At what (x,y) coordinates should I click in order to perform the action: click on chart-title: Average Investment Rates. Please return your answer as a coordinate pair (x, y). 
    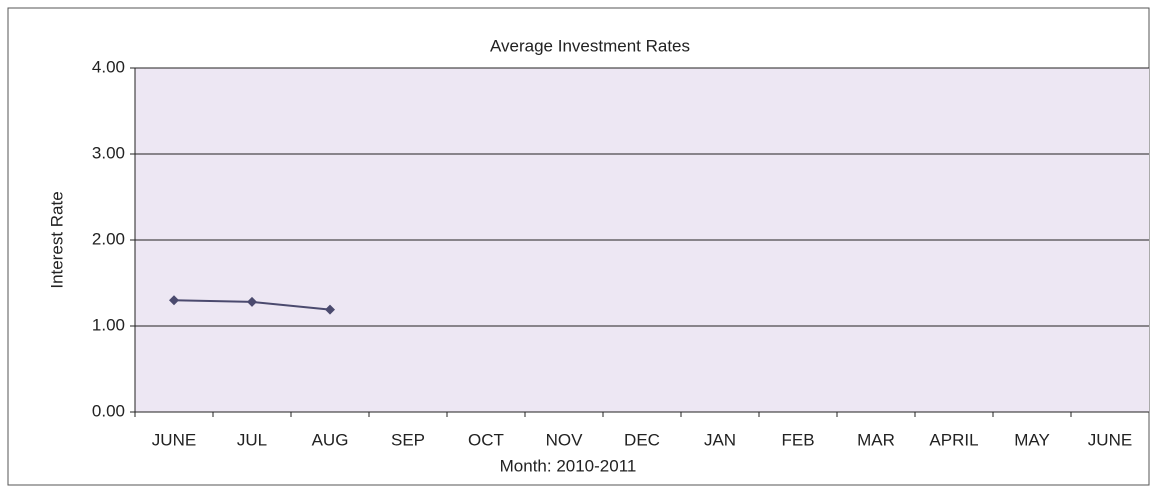
    Looking at the image, I should click on (590, 45).